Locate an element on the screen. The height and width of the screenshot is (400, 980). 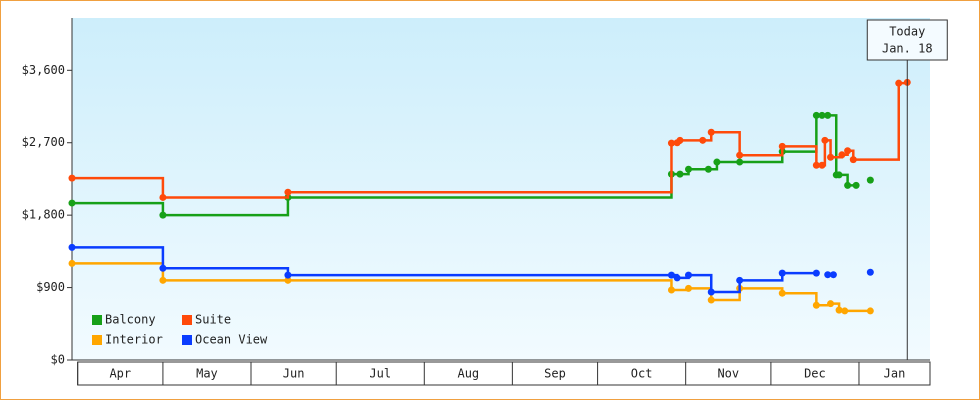
today-box is located at coordinates (907, 40).